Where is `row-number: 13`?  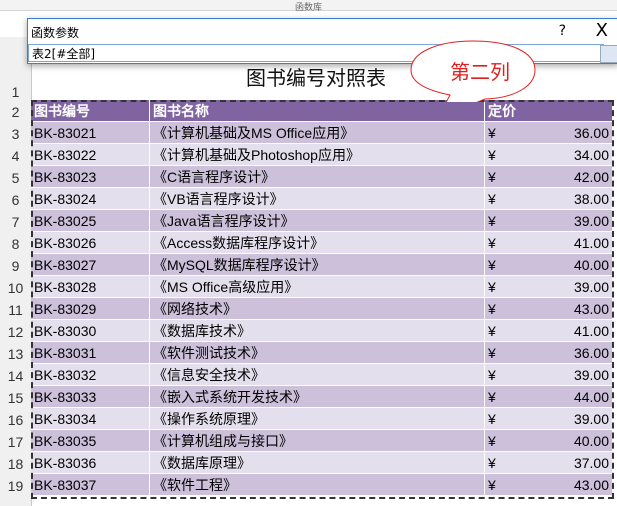 row-number: 13 is located at coordinates (15, 354).